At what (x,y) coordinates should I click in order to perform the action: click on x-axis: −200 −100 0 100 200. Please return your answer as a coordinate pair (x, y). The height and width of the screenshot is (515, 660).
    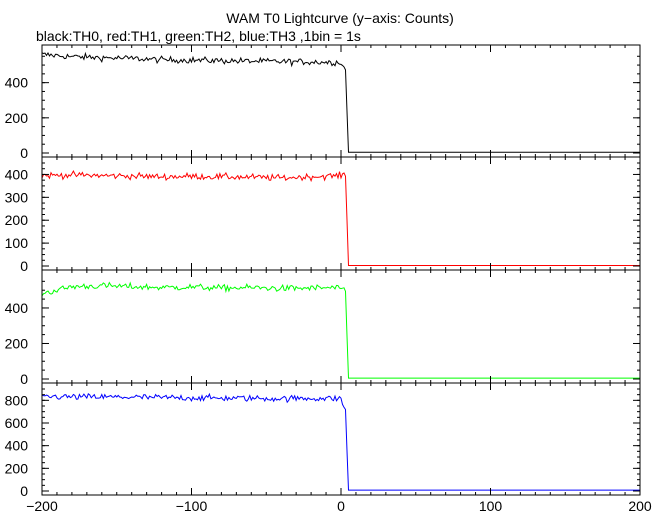
    Looking at the image, I should click on (339, 506).